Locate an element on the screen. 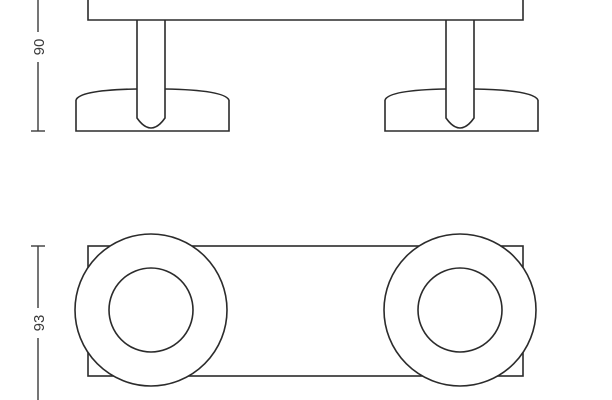  top-view-dimension: 93 is located at coordinates (39, 322).